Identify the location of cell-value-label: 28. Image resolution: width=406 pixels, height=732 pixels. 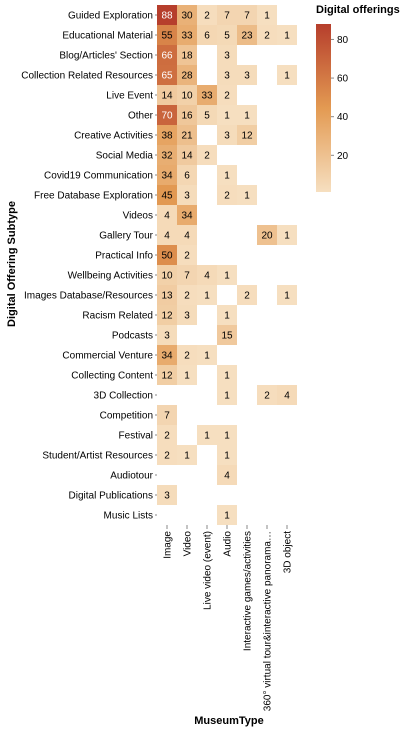
(187, 76).